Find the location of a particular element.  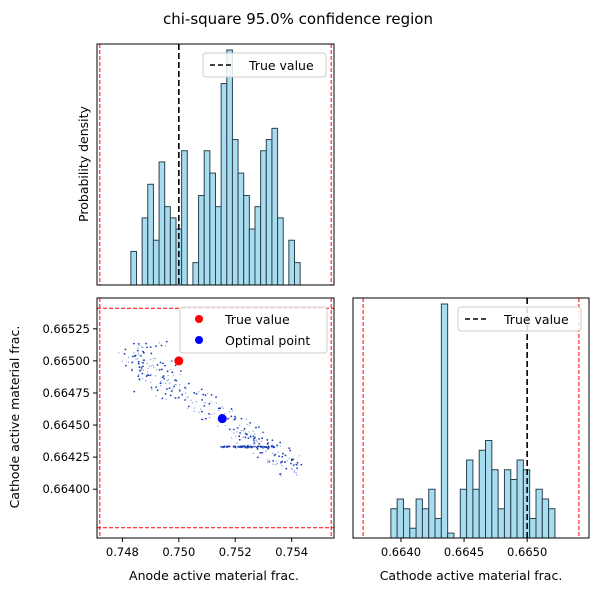

legend-box is located at coordinates (264, 65).